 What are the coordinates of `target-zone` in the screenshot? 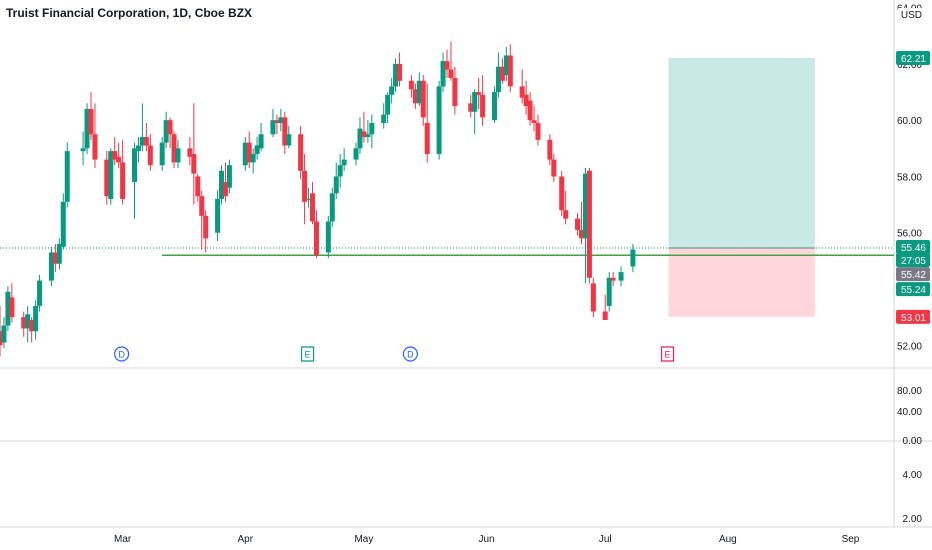 It's located at (741, 152).